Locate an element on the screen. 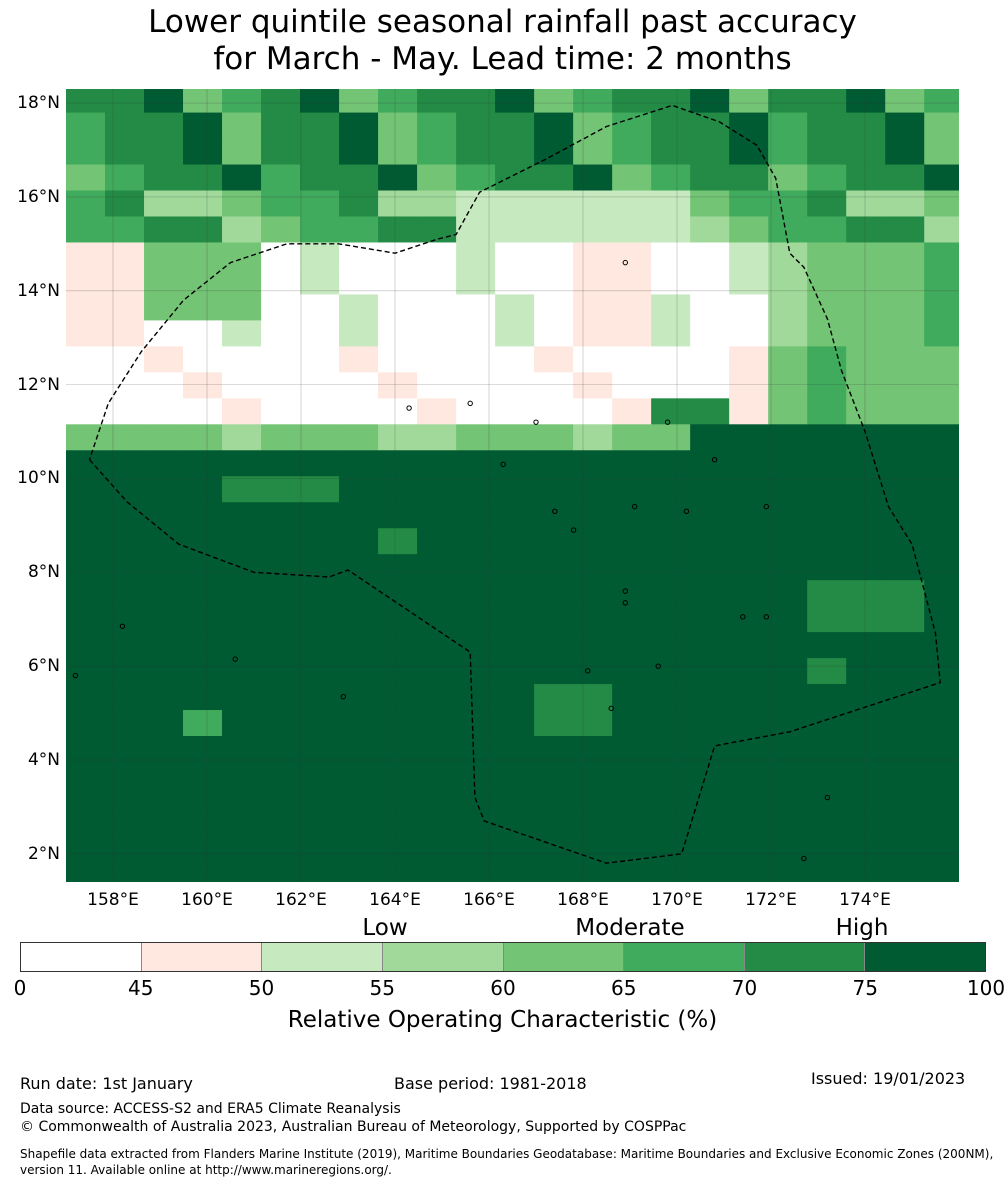 Image resolution: width=1005 pixels, height=1185 pixels. colorbar-tick-label: 65 is located at coordinates (624, 988).